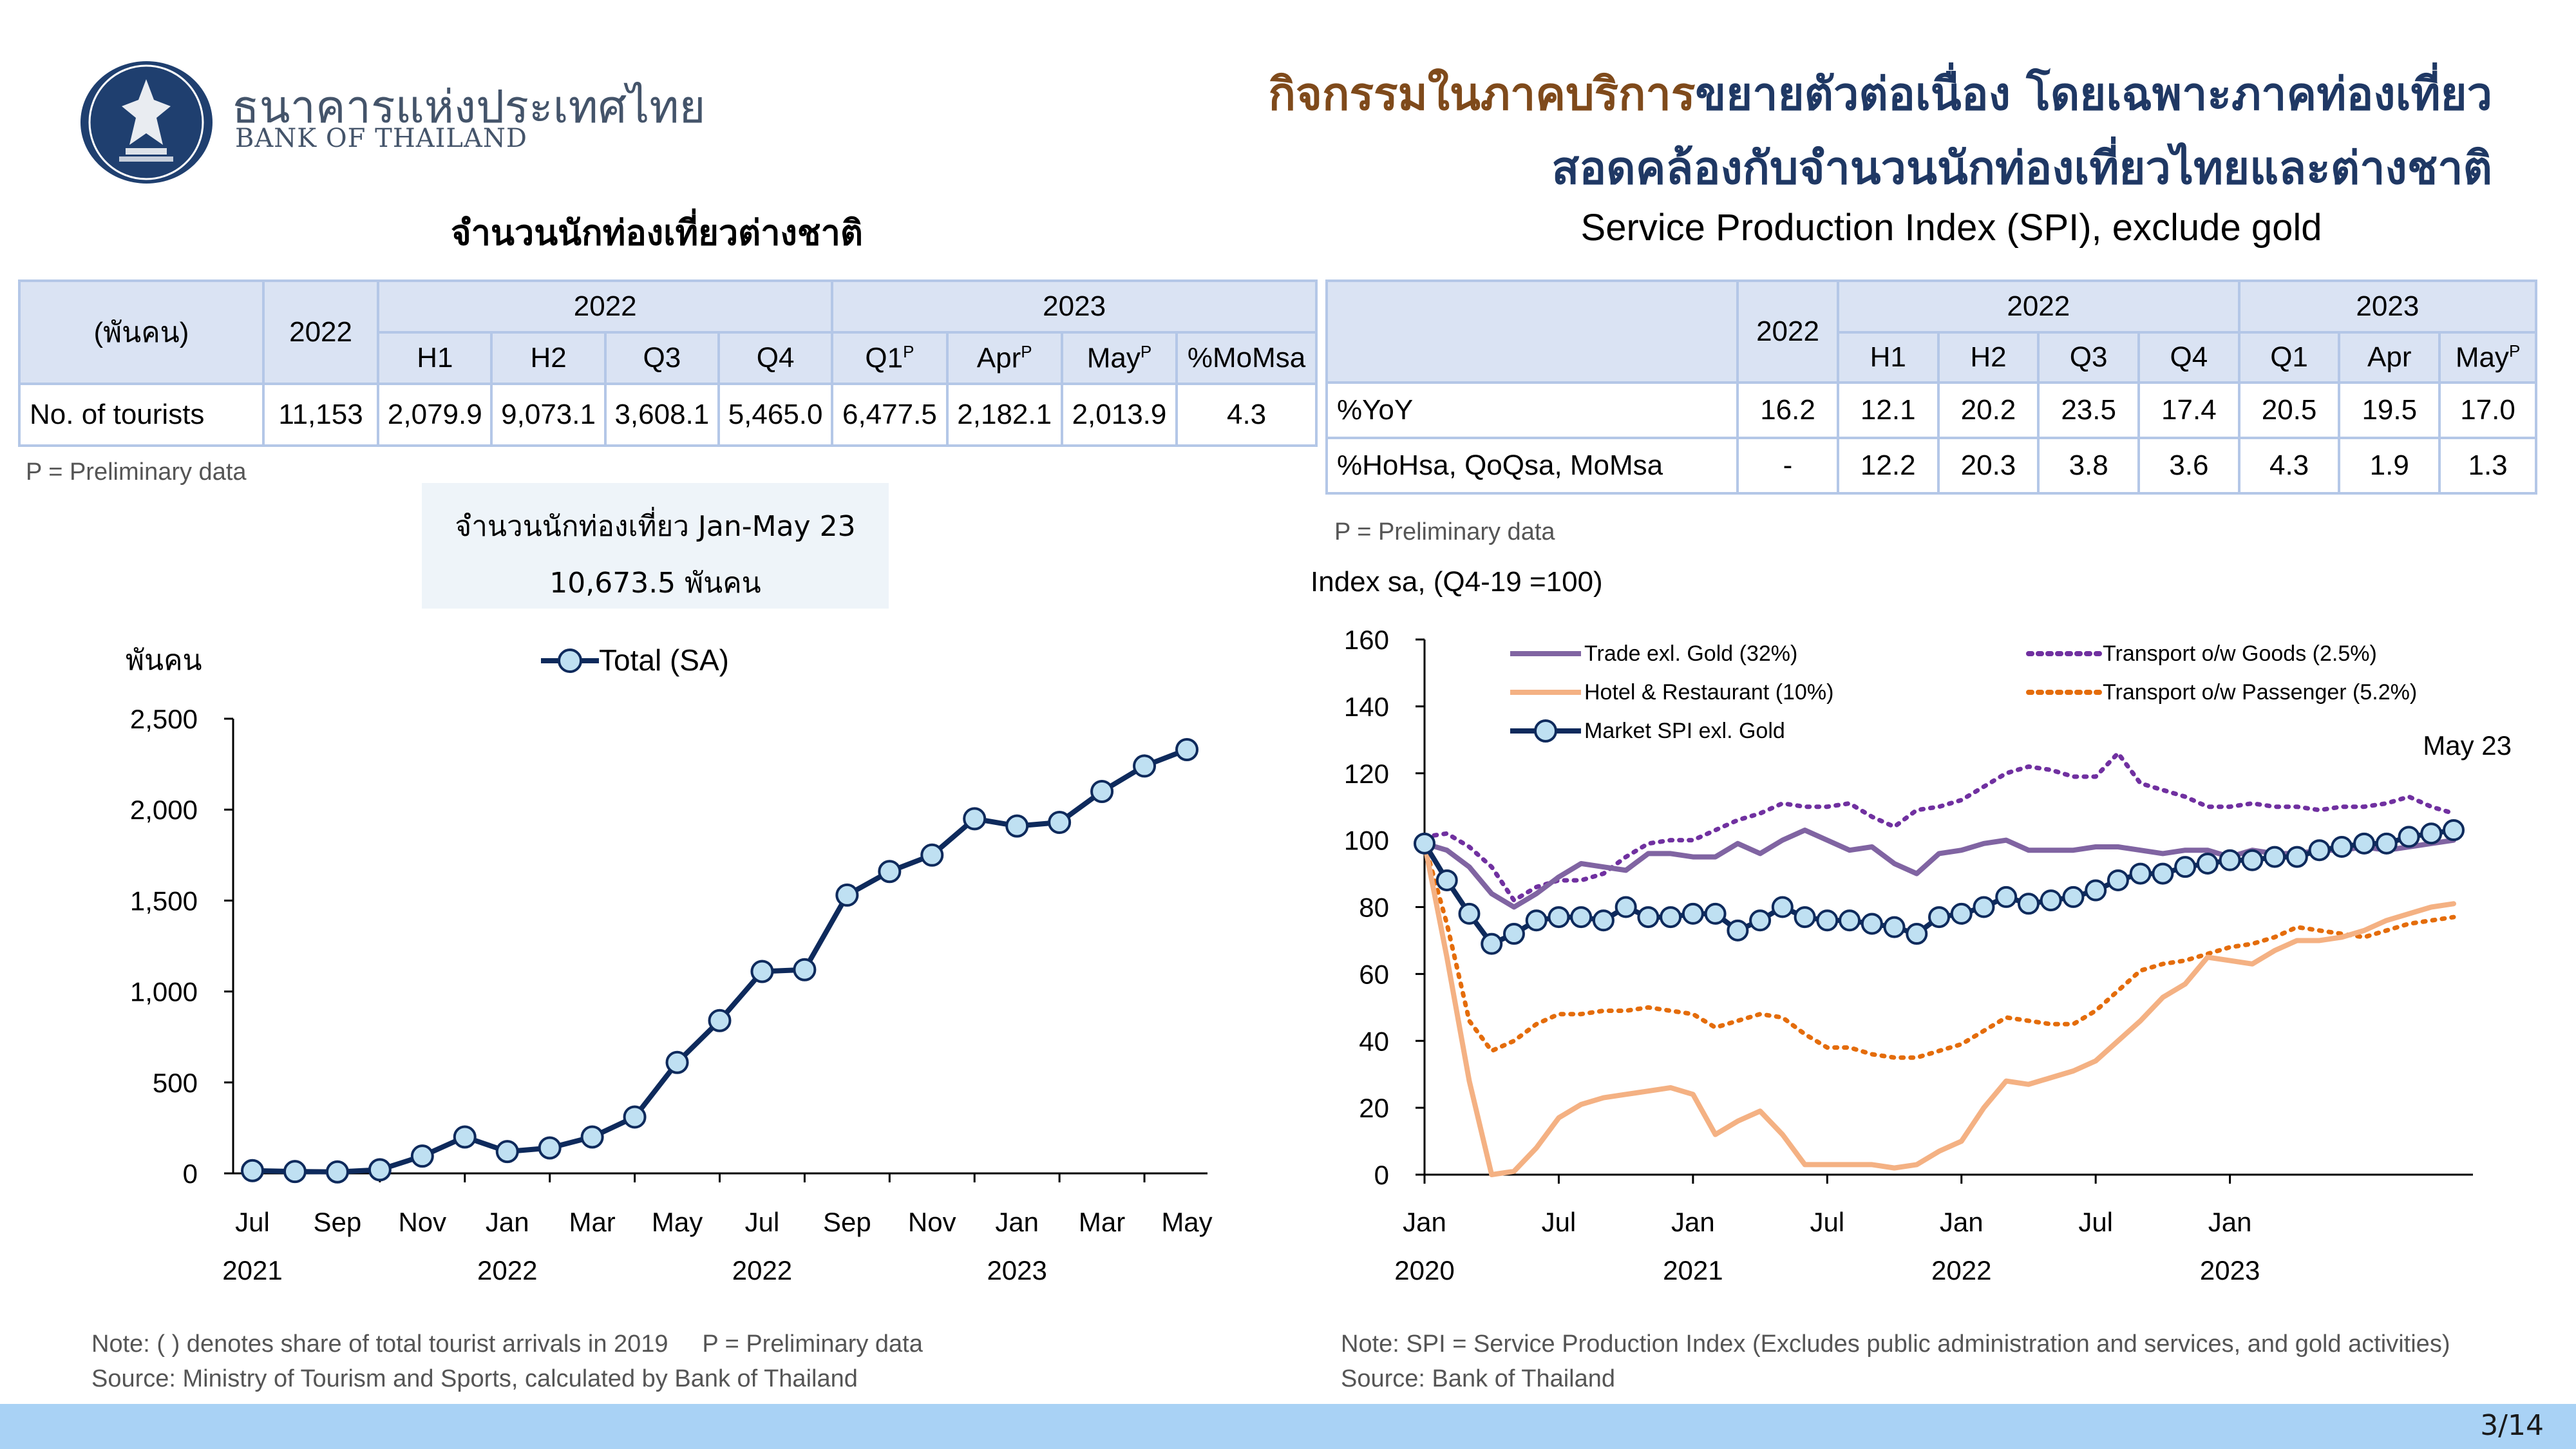 Image resolution: width=2576 pixels, height=1449 pixels. Describe the element at coordinates (1888, 357) in the screenshot. I see `header-h1: H1` at that location.